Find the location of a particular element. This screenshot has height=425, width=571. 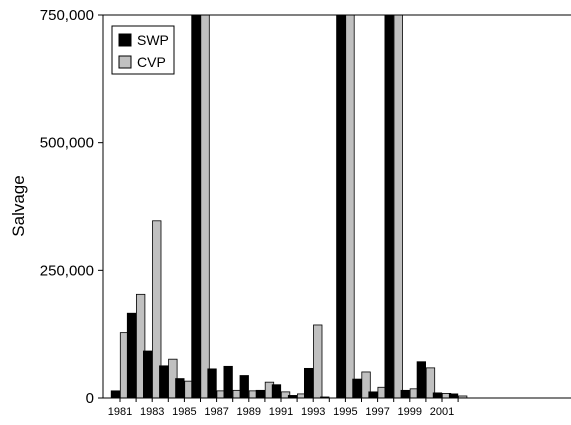

bar-swp-1990 is located at coordinates (260, 394).